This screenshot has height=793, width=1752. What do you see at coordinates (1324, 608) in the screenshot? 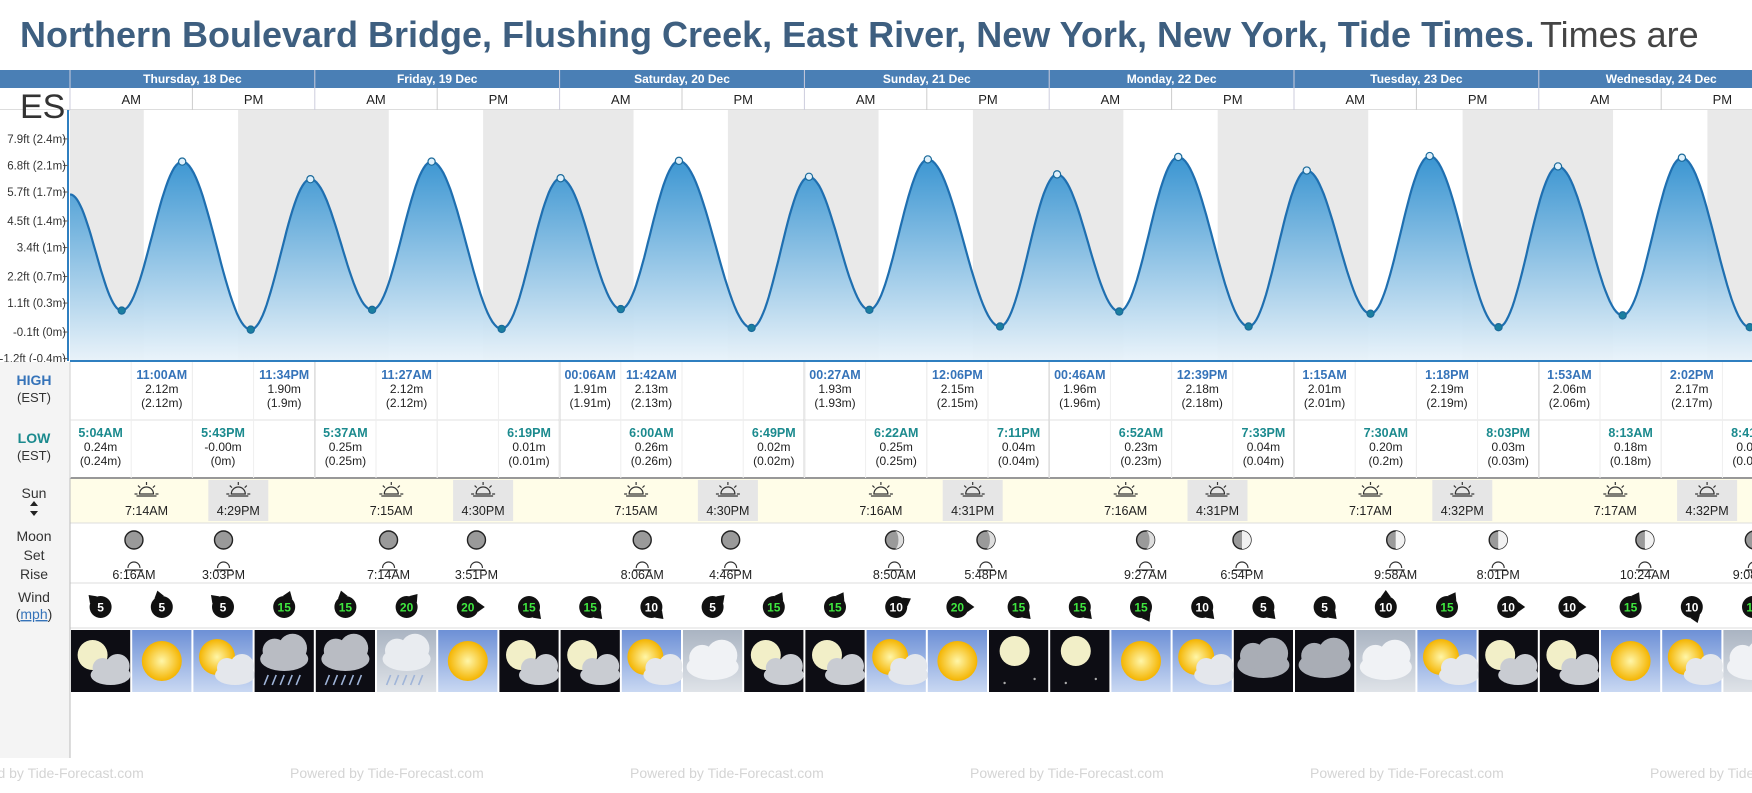
I see `wind-speed-20: 5` at bounding box center [1324, 608].